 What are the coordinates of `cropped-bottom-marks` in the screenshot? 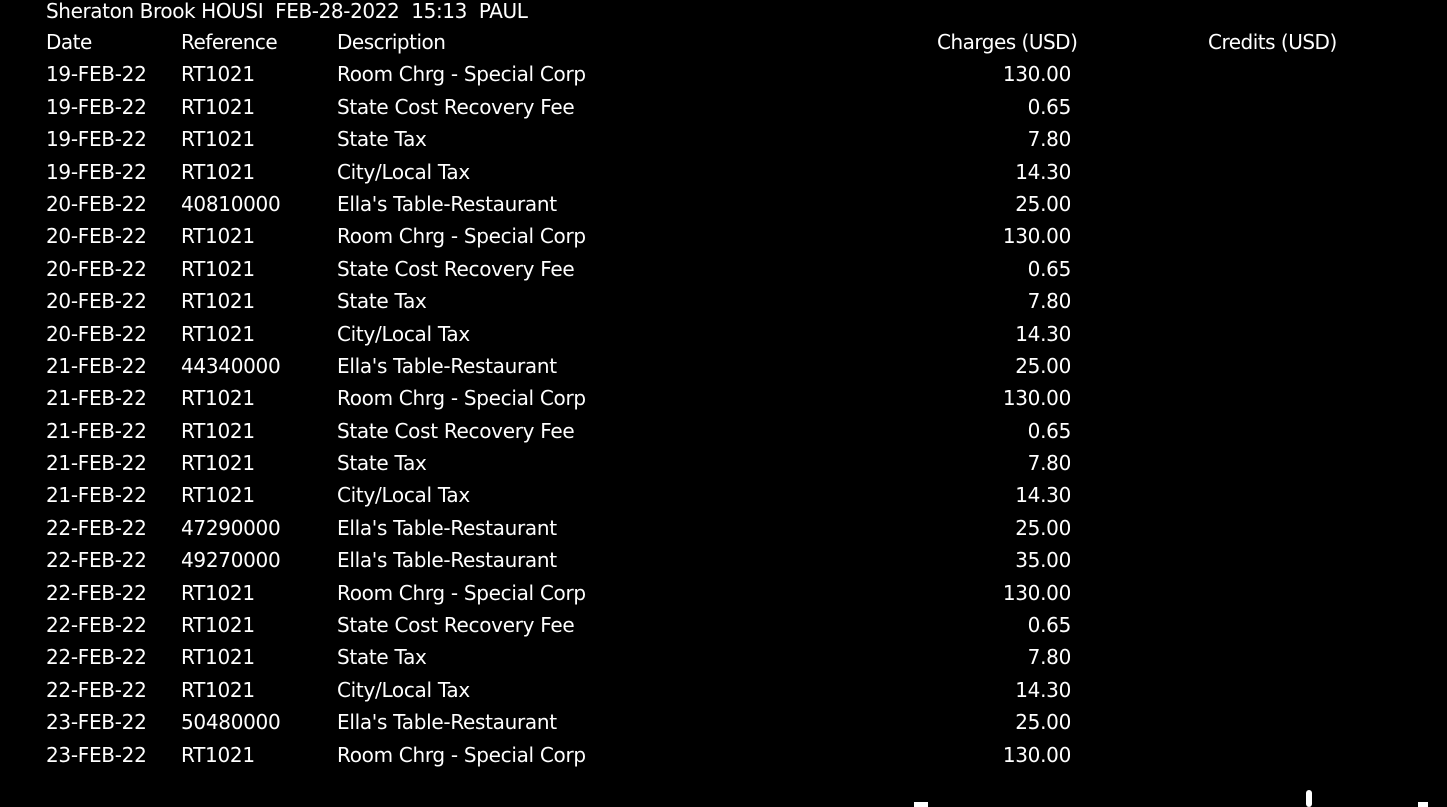 It's located at (723, 793).